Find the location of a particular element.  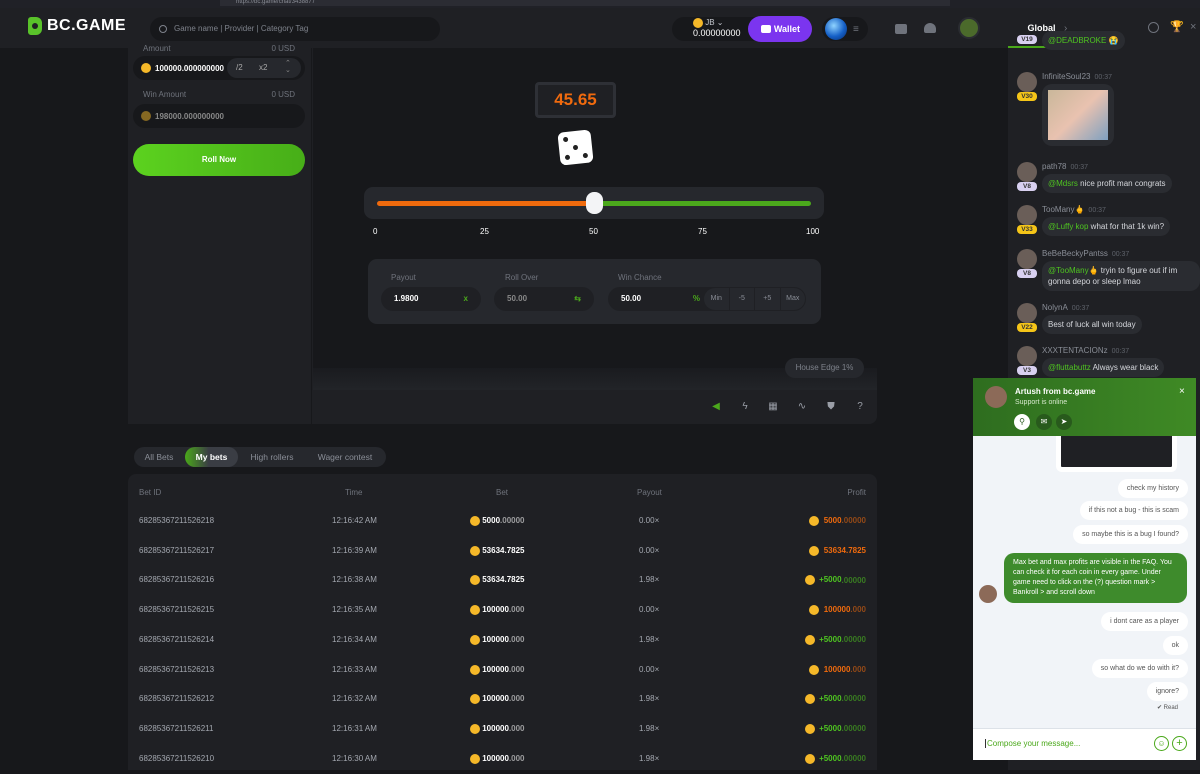

user-message: i dont care as a player is located at coordinates (1144, 621).